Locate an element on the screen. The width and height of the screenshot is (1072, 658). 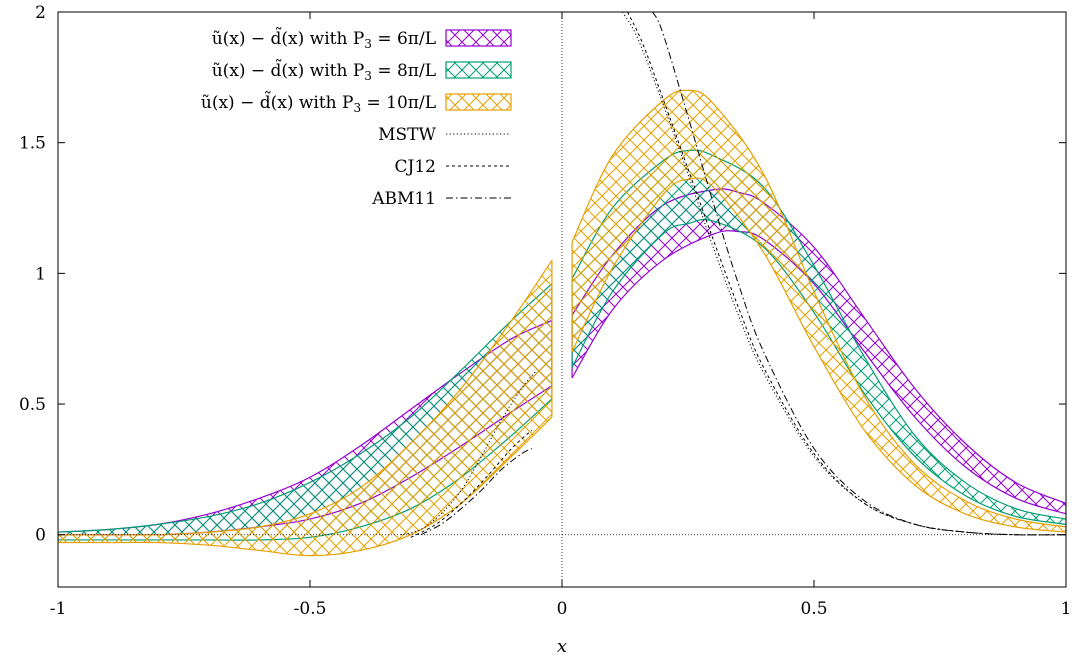
legend-entry-band-2: ũ(x) − d̃(x) with P3 = 8π/L is located at coordinates (362, 71).